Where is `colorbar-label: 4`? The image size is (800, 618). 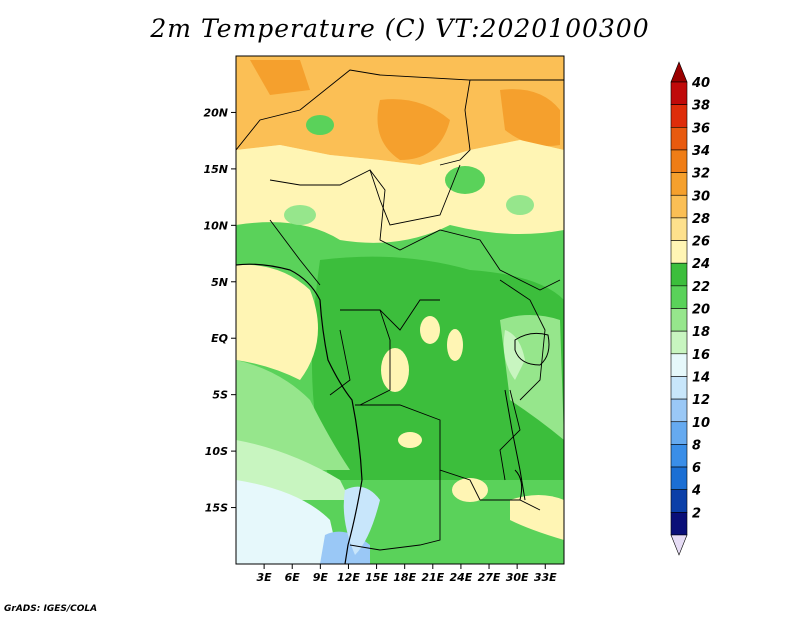
colorbar-label: 4 is located at coordinates (696, 491).